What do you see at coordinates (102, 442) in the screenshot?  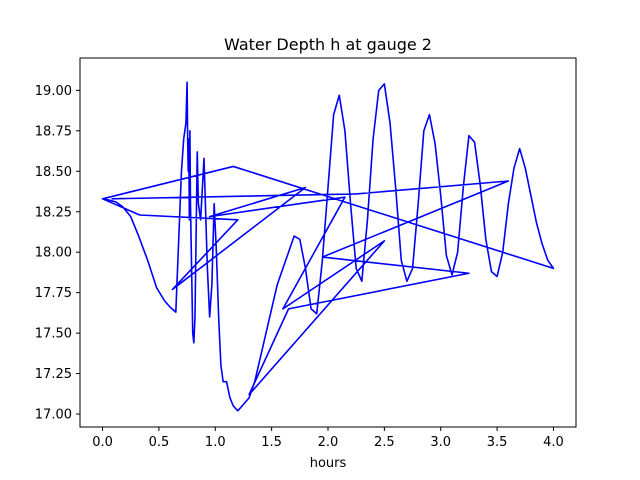 I see `x-tick-label: 0.0` at bounding box center [102, 442].